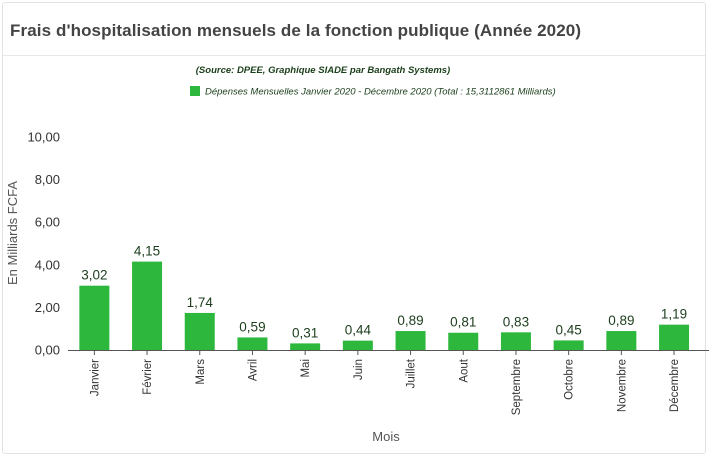 Image resolution: width=709 pixels, height=457 pixels. What do you see at coordinates (386, 436) in the screenshot?
I see `x-axis-label: Mois` at bounding box center [386, 436].